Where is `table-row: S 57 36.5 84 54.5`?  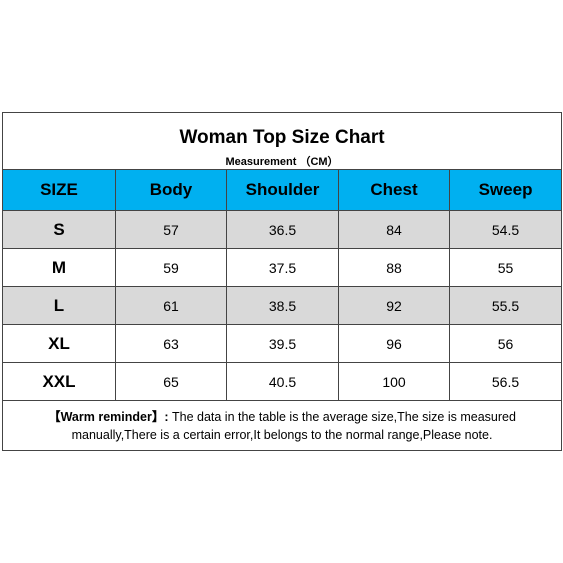 table-row: S 57 36.5 84 54.5 is located at coordinates (282, 229).